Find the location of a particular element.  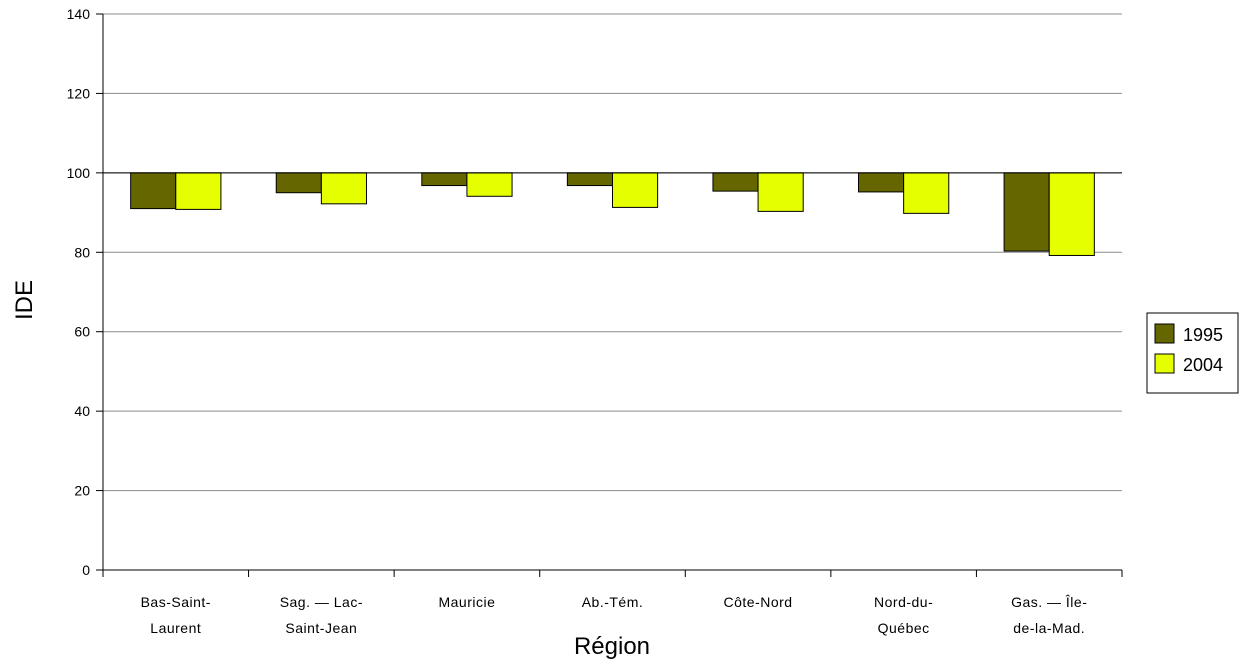

y-axis-title: IDE is located at coordinates (24, 300).